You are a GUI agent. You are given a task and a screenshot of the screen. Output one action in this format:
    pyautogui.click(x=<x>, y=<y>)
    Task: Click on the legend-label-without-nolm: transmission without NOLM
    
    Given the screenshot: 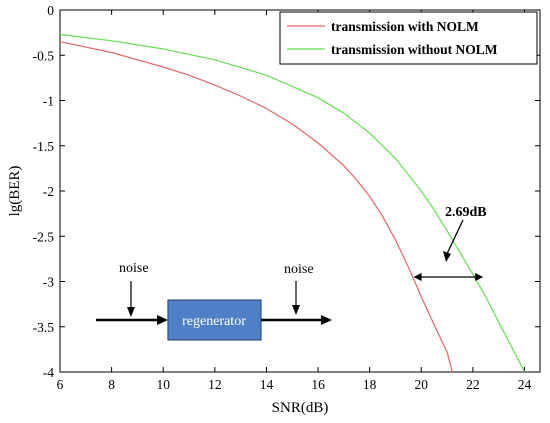 What is the action you would take?
    pyautogui.click(x=414, y=49)
    